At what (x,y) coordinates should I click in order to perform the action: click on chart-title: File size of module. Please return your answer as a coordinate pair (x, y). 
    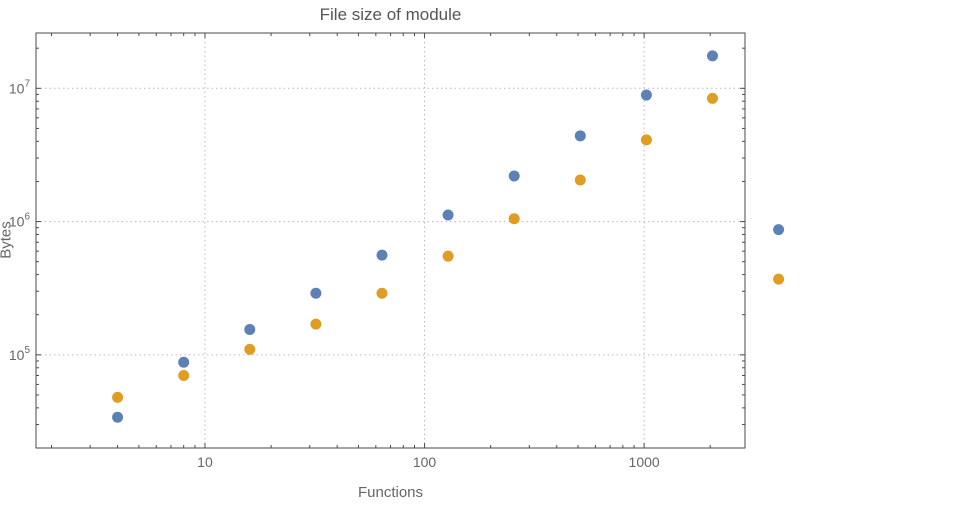
    Looking at the image, I should click on (390, 14).